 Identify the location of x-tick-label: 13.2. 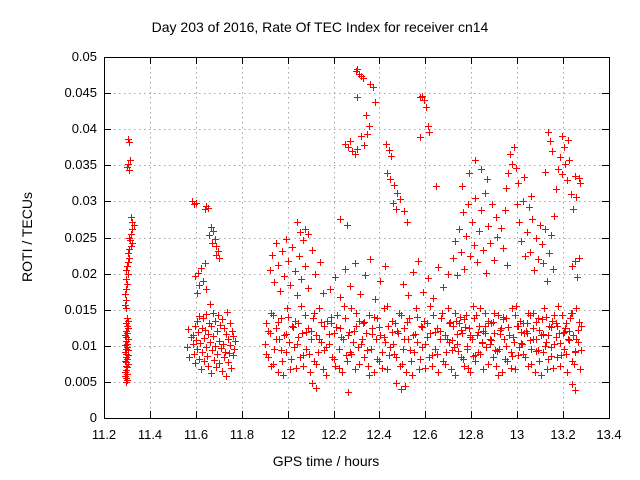
(563, 434).